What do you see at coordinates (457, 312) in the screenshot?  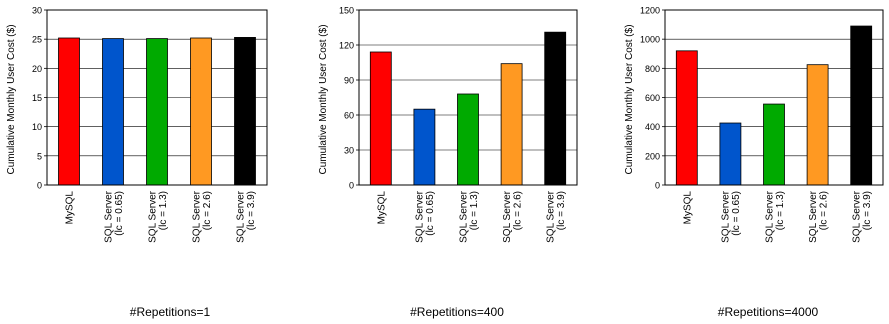 I see `chart-caption: #Repetitions=400` at bounding box center [457, 312].